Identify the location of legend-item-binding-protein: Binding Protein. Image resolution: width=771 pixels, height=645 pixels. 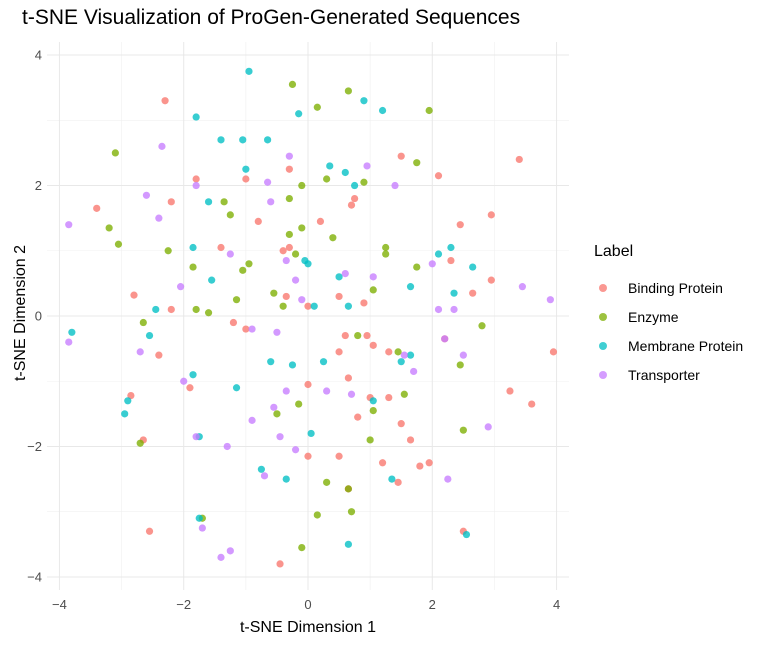
(668, 287).